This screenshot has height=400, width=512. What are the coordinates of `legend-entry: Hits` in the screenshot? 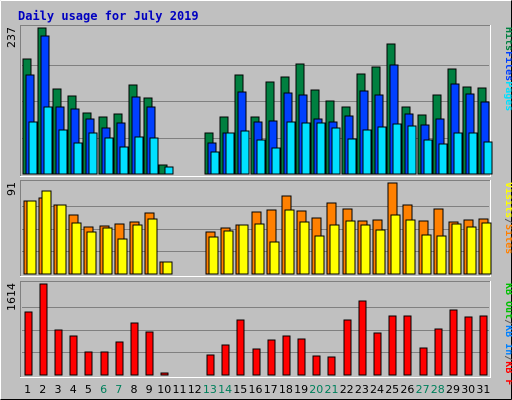 It's located at (507, 39).